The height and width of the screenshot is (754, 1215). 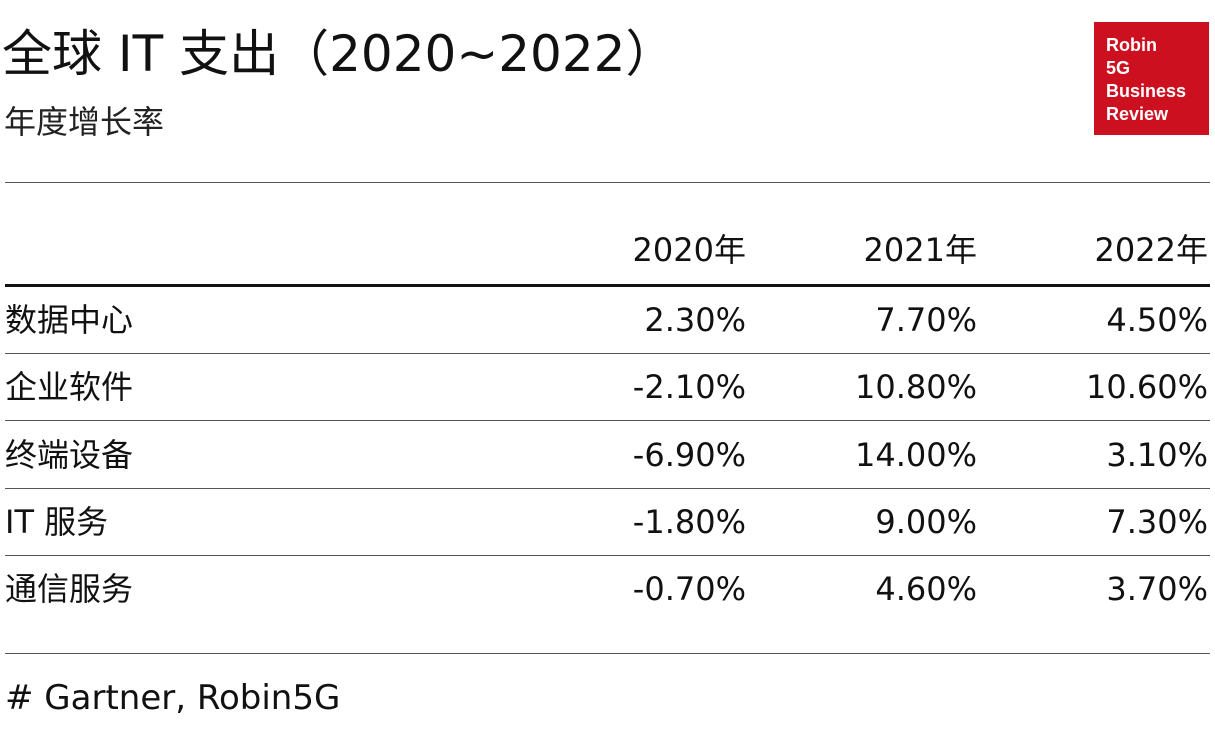 I want to click on cell-value: 9.00%, so click(x=926, y=521).